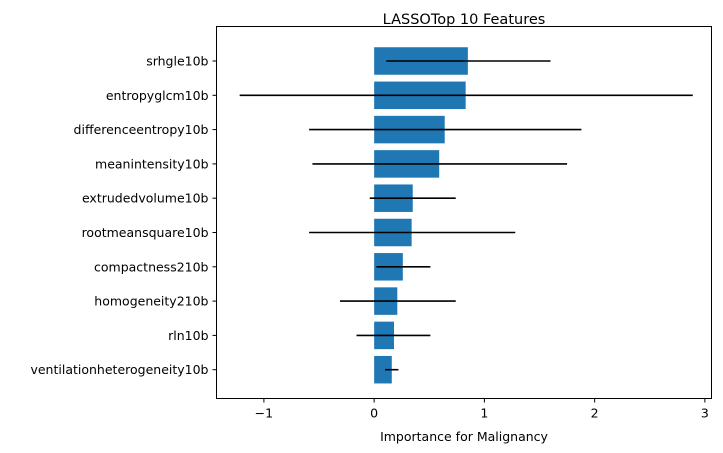 The width and height of the screenshot is (723, 453). What do you see at coordinates (264, 413) in the screenshot?
I see `x-tick-label: −1` at bounding box center [264, 413].